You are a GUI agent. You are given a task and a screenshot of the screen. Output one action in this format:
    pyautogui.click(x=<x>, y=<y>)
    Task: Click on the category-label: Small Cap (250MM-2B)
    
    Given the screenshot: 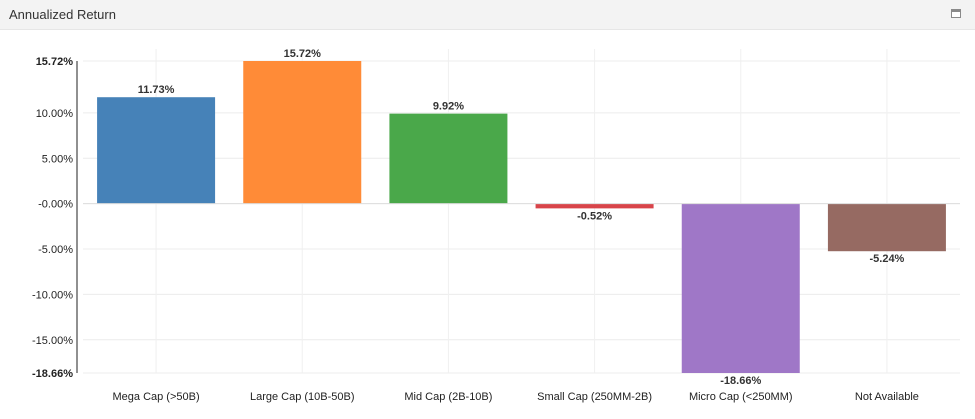 What is the action you would take?
    pyautogui.click(x=594, y=397)
    